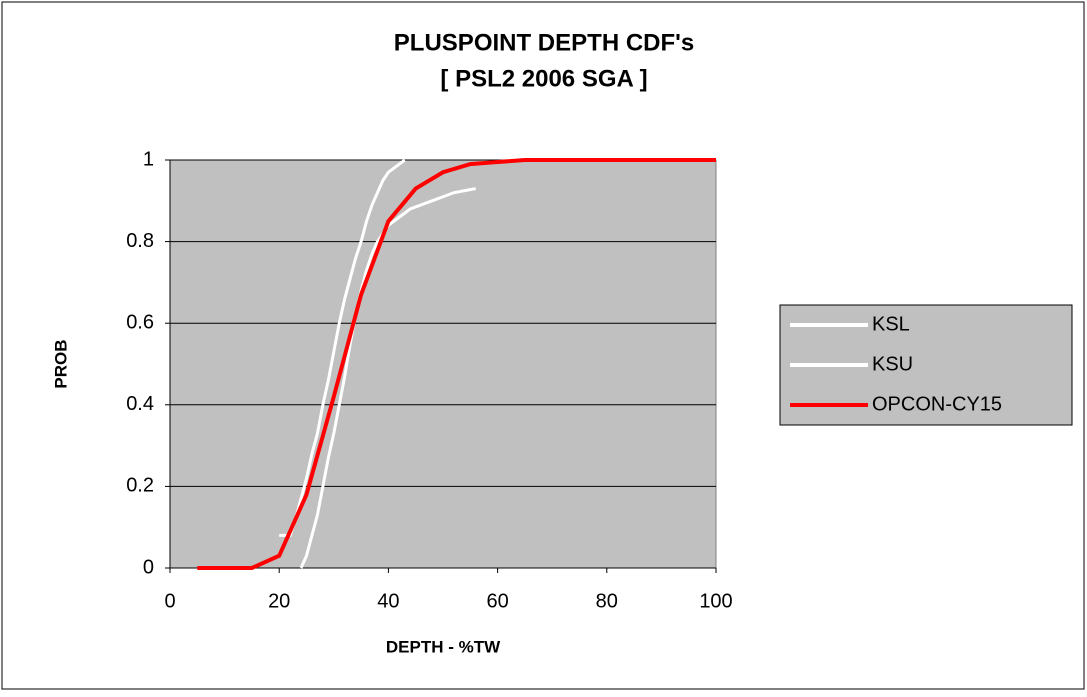 The height and width of the screenshot is (697, 1087). What do you see at coordinates (279, 601) in the screenshot?
I see `x-tick-label: 20` at bounding box center [279, 601].